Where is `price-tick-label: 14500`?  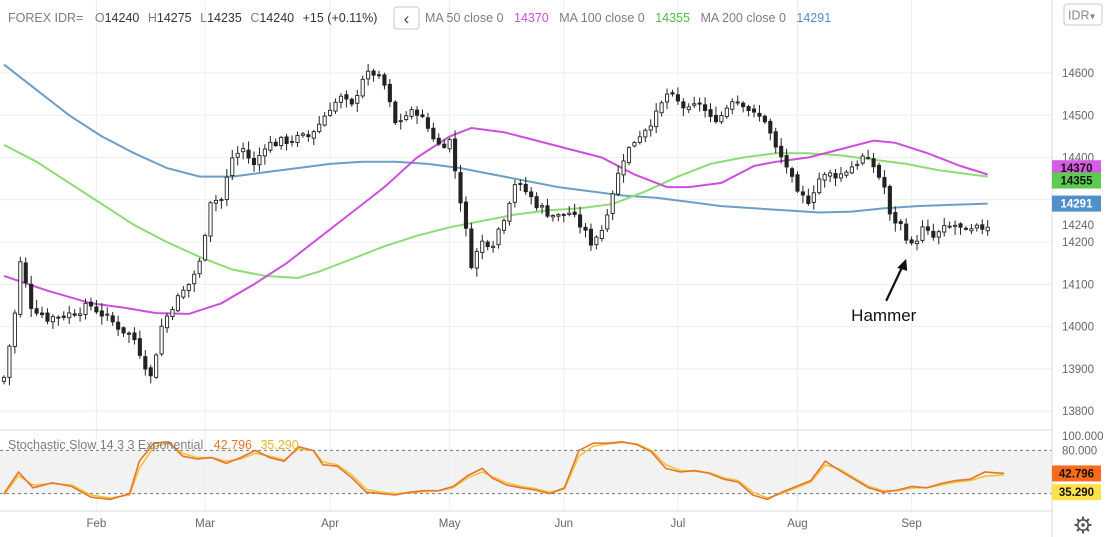 price-tick-label: 14500 is located at coordinates (1078, 116).